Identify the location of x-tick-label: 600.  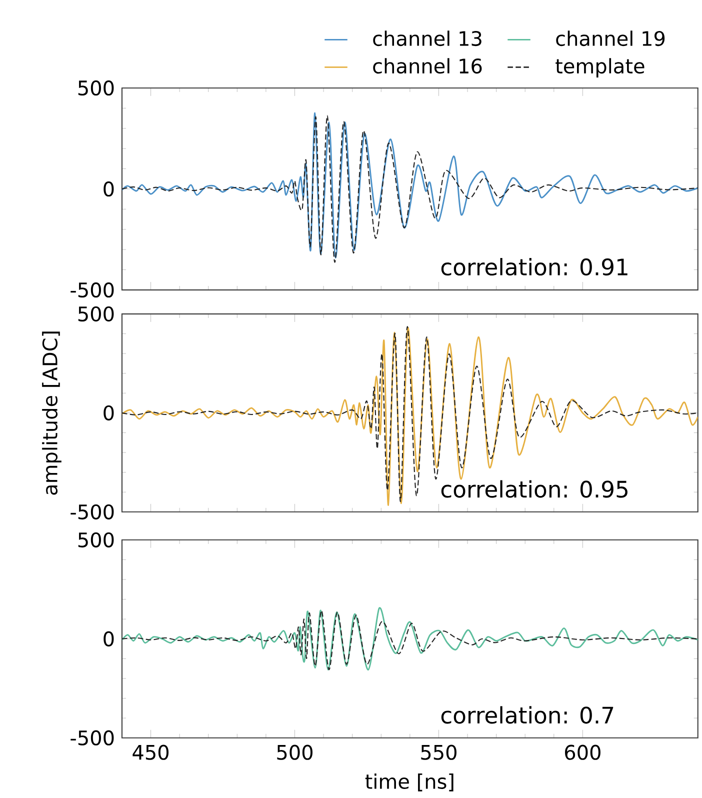
(582, 752).